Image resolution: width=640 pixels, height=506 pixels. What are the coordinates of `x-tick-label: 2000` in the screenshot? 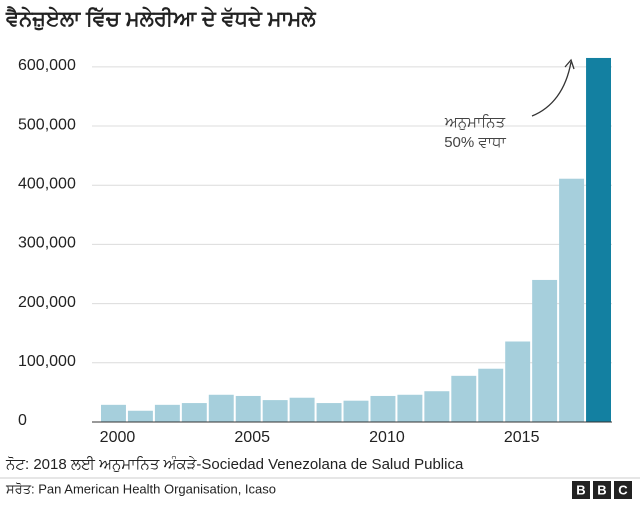 It's located at (118, 437).